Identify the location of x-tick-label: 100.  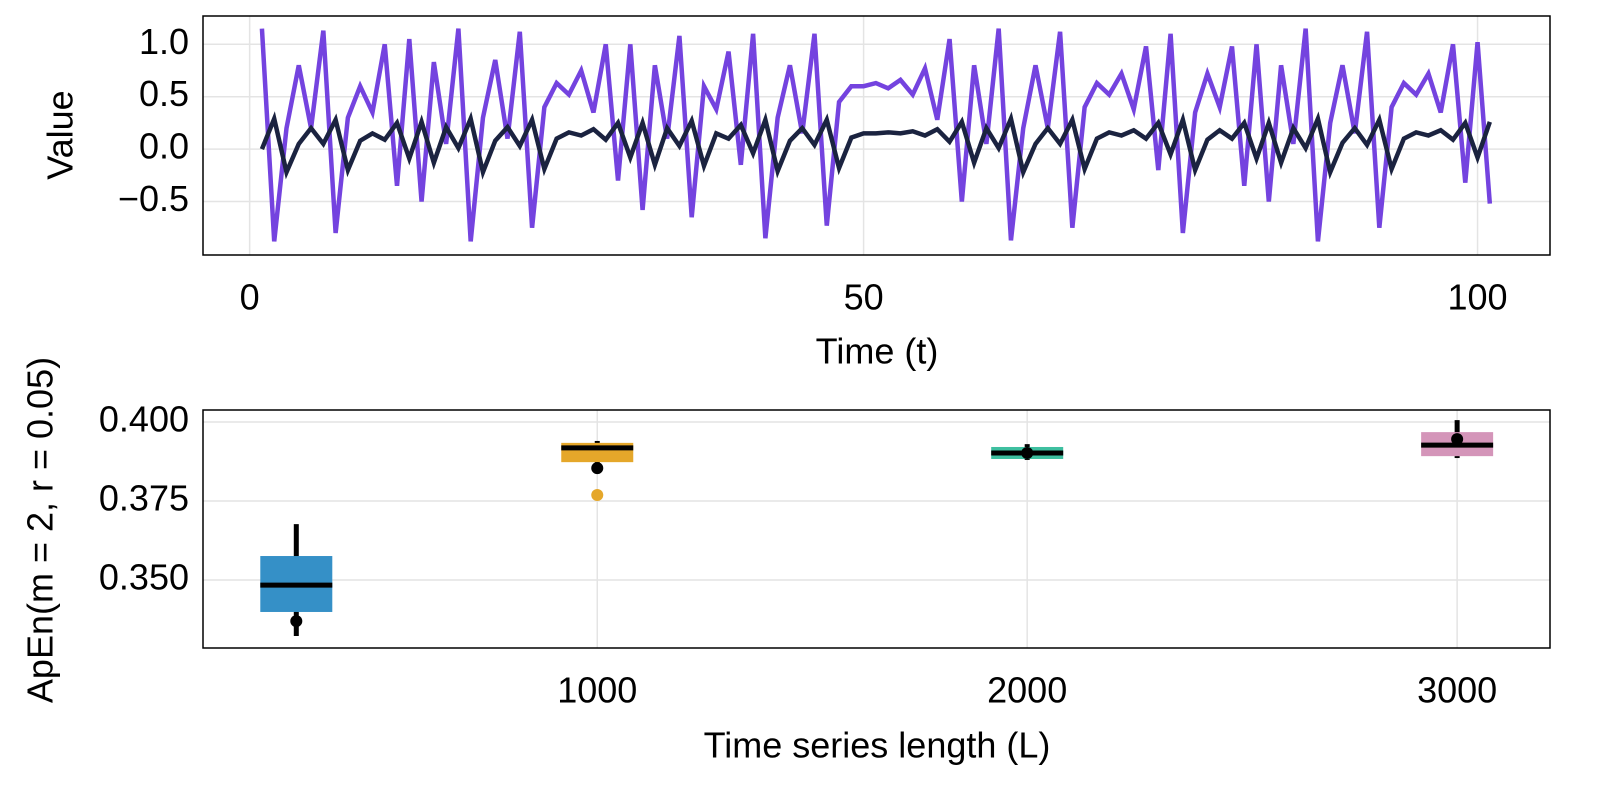
(1478, 297).